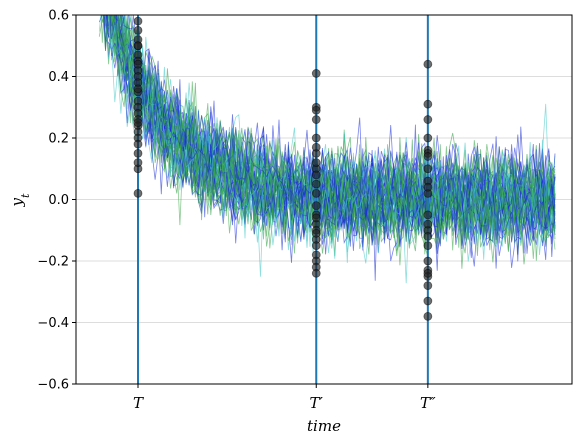 This screenshot has height=443, width=581. What do you see at coordinates (324, 426) in the screenshot?
I see `x-axis-label: time` at bounding box center [324, 426].